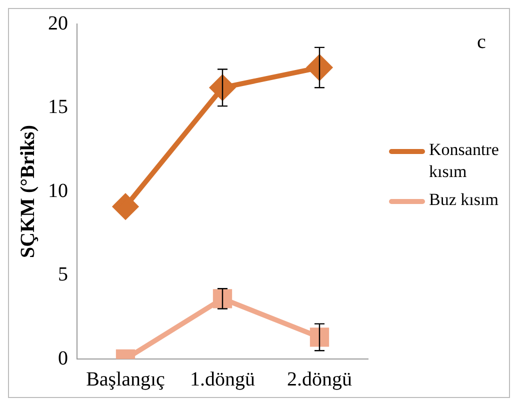 This screenshot has width=518, height=408. I want to click on y-tick-label: 0, so click(63, 358).